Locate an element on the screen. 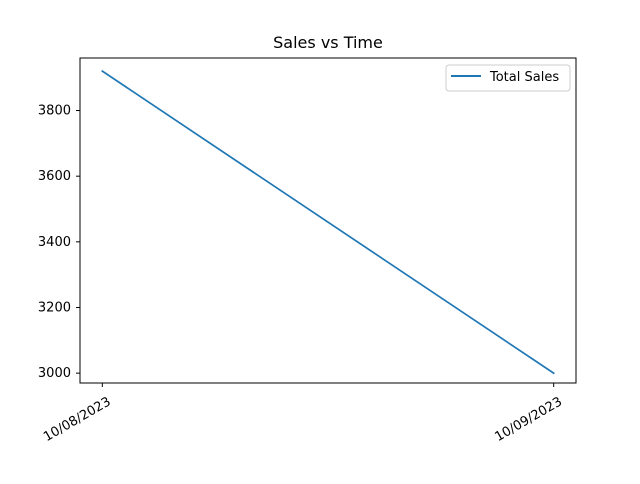 The image size is (640, 484). legend: Total Sales is located at coordinates (508, 78).